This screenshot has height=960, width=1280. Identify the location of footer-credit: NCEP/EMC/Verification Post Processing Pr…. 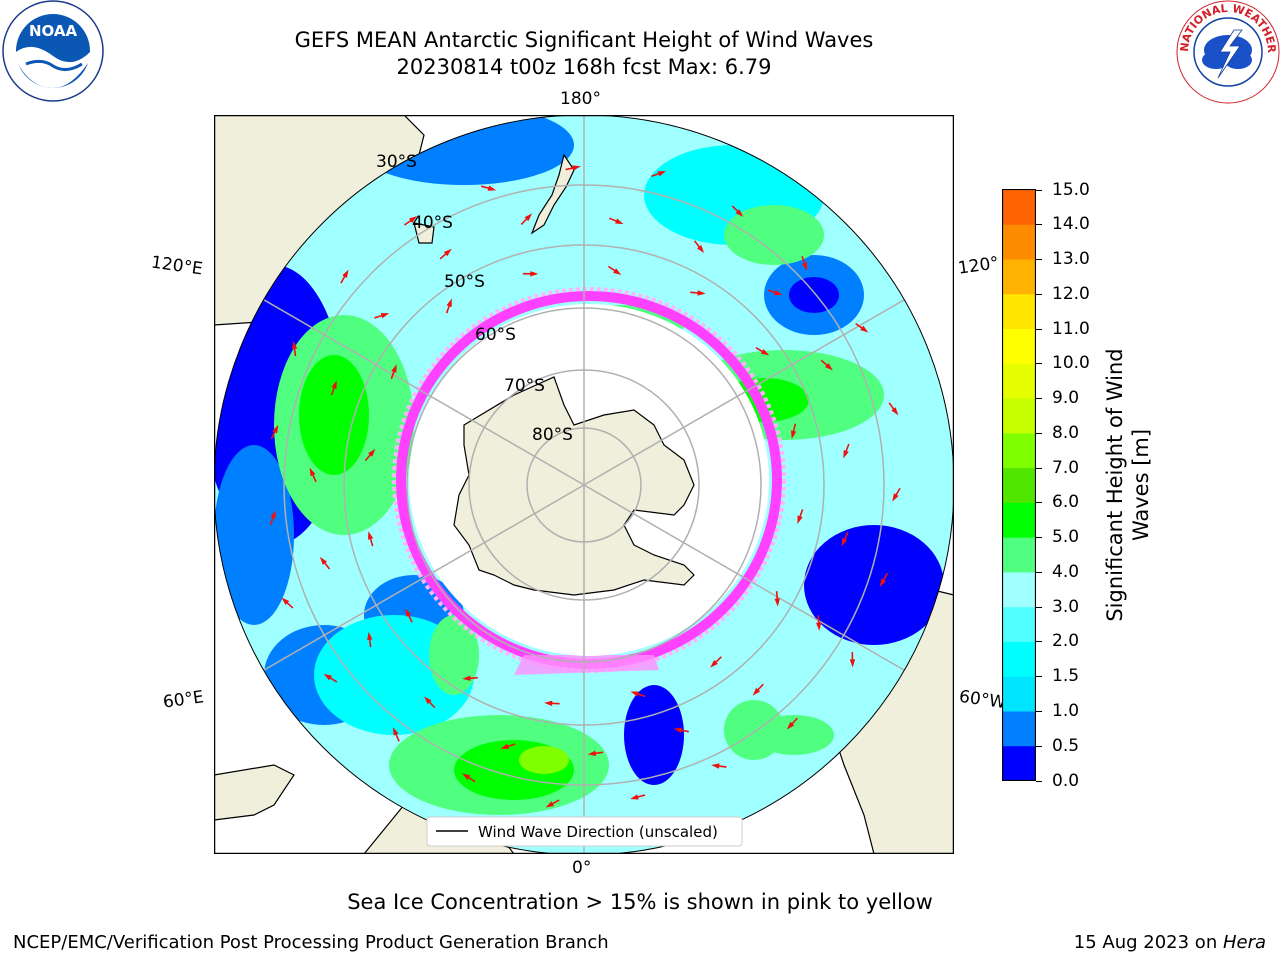
(311, 942).